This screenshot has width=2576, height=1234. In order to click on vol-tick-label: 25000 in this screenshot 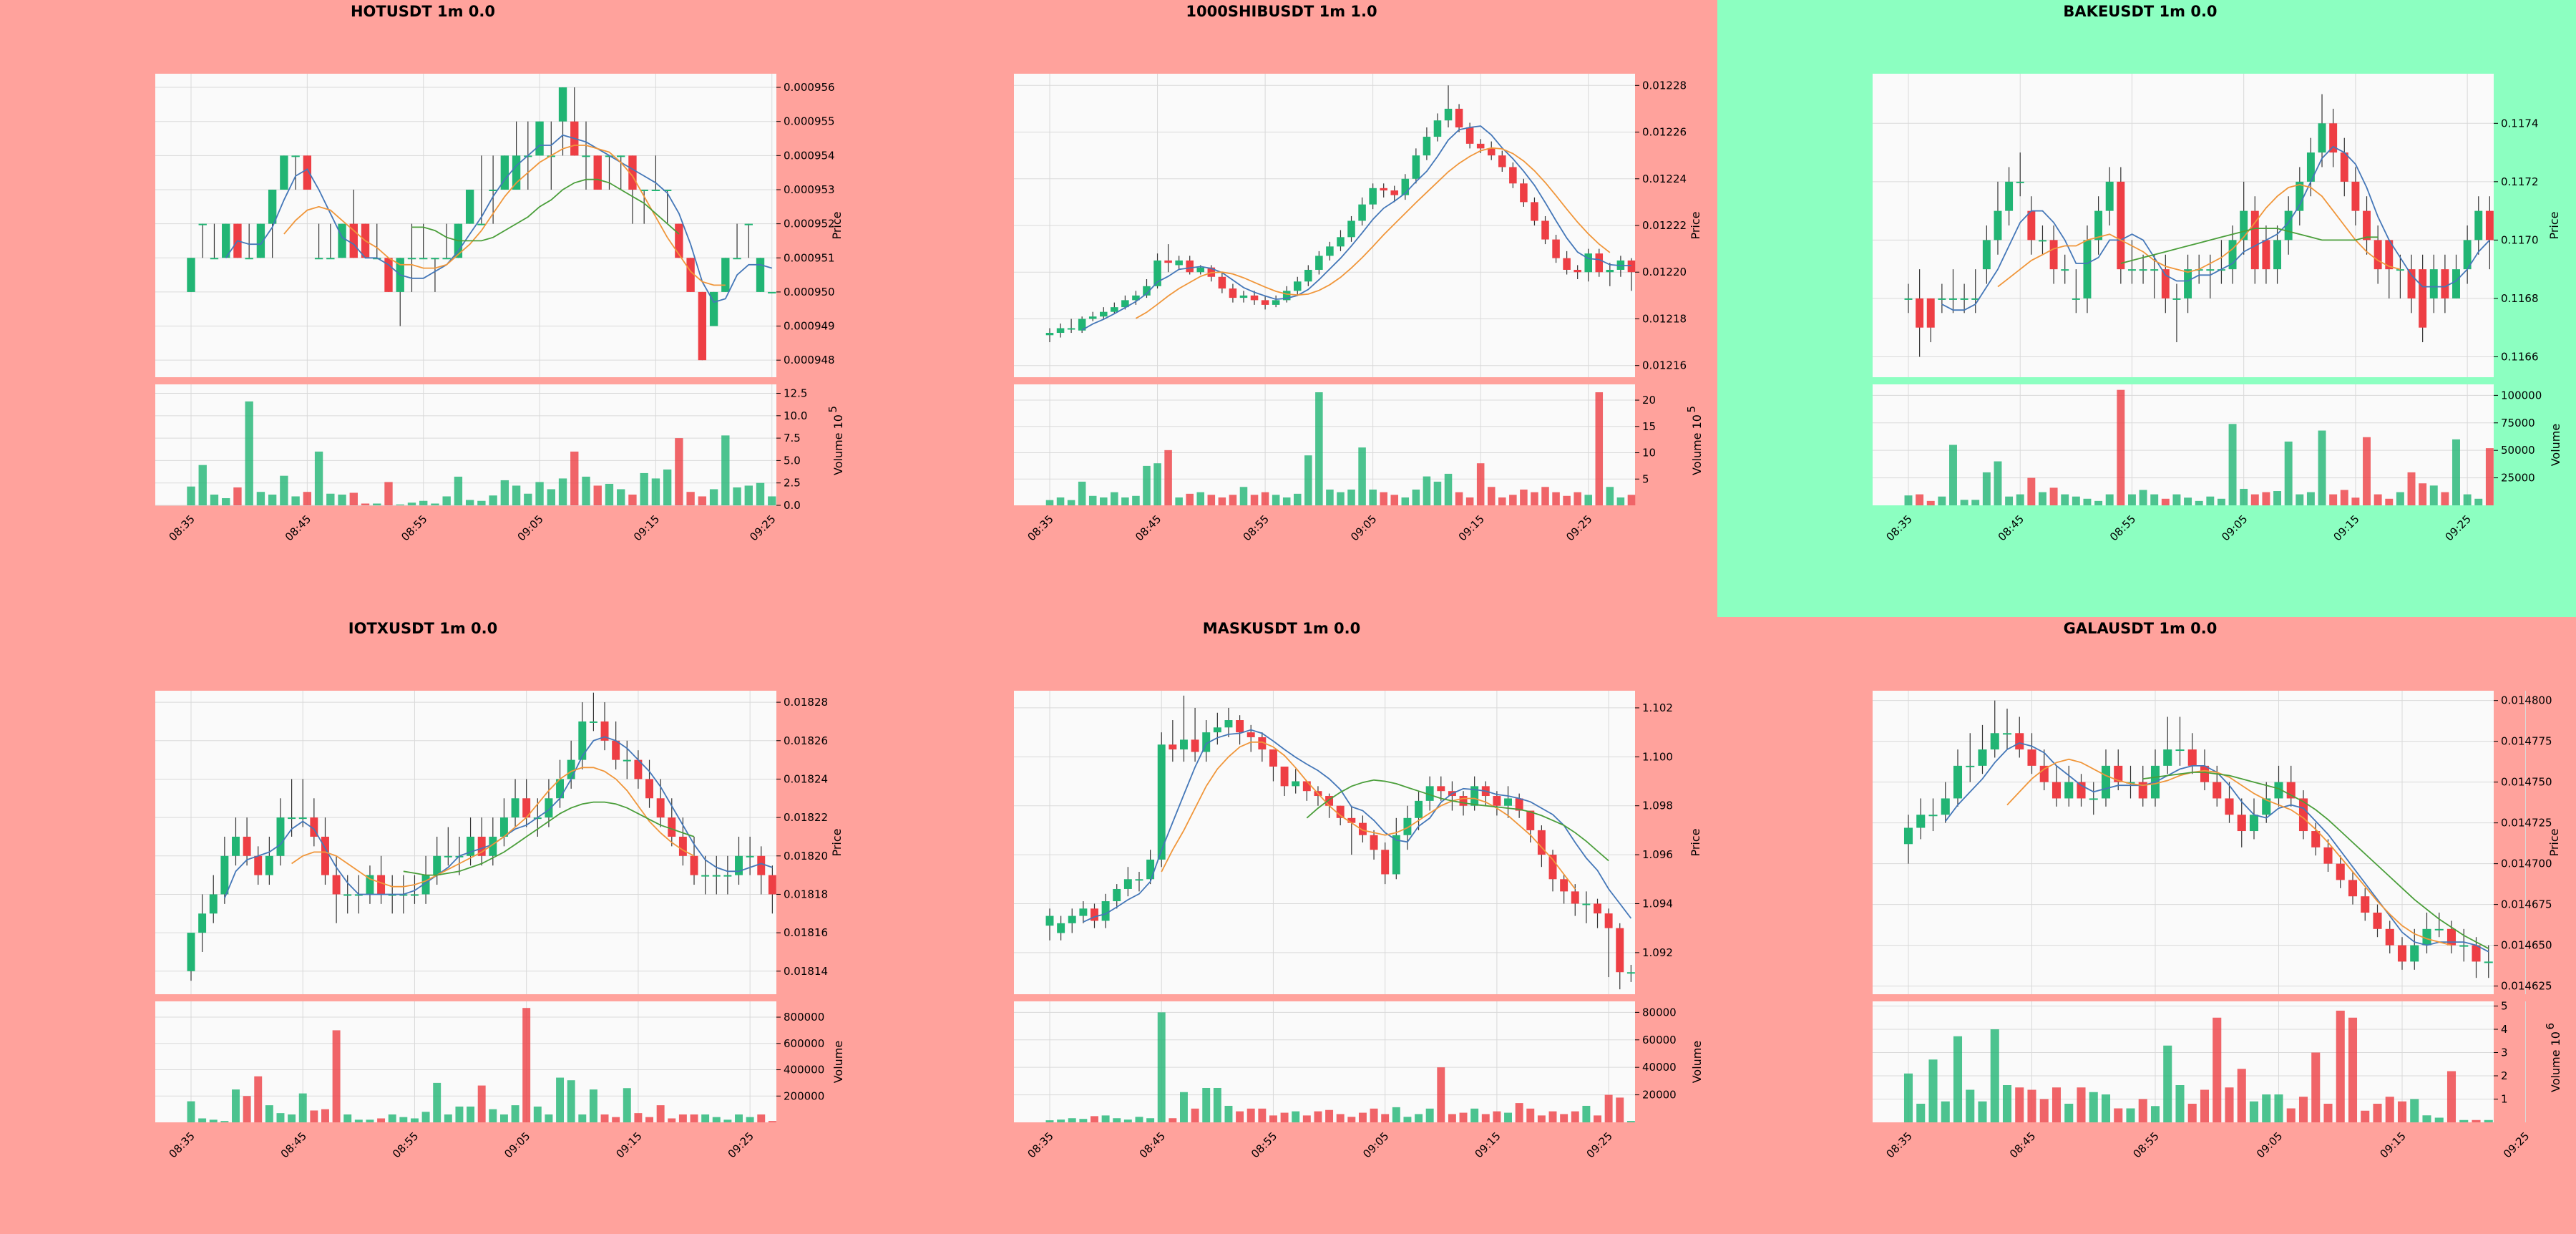, I will do `click(2518, 478)`.